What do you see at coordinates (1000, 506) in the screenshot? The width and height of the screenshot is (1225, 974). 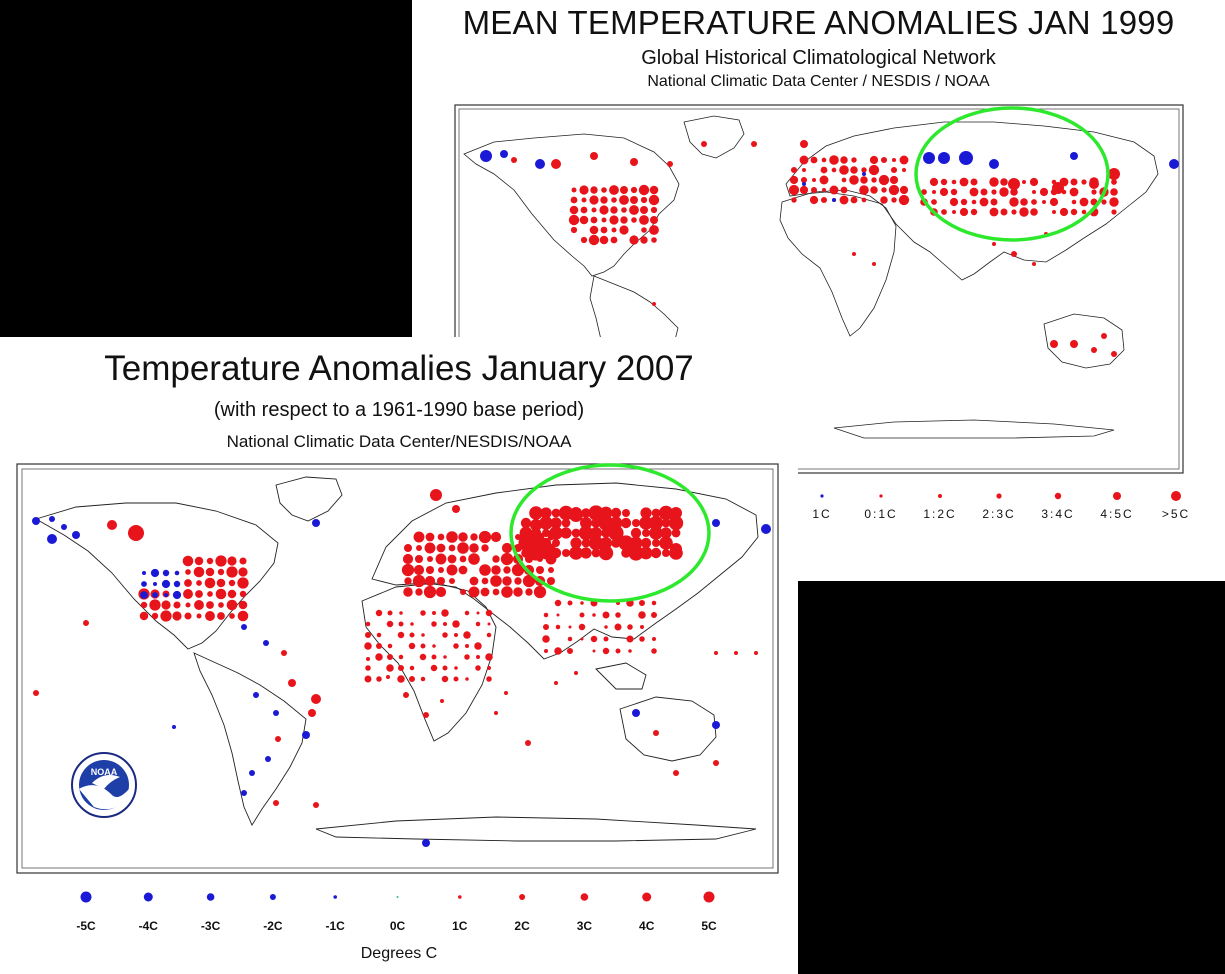 I see `legend-1999: 1C 0:1C 1:2C 2:3C 3:4C 4:5C >5C` at bounding box center [1000, 506].